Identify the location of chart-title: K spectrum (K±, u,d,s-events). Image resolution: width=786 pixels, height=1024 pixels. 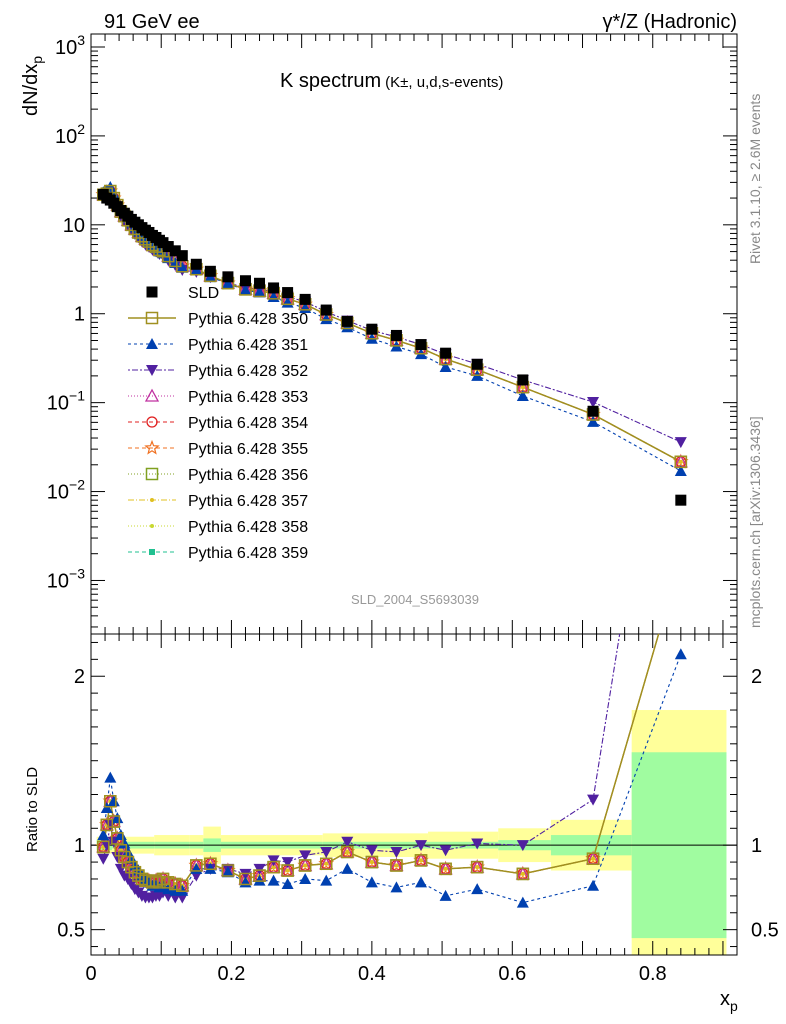
(391, 81).